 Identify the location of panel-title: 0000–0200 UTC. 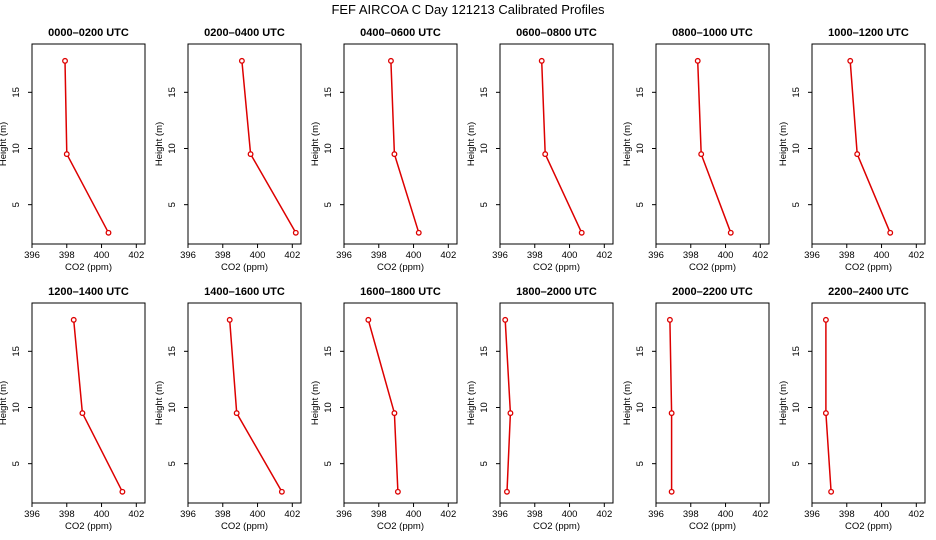
(88, 33).